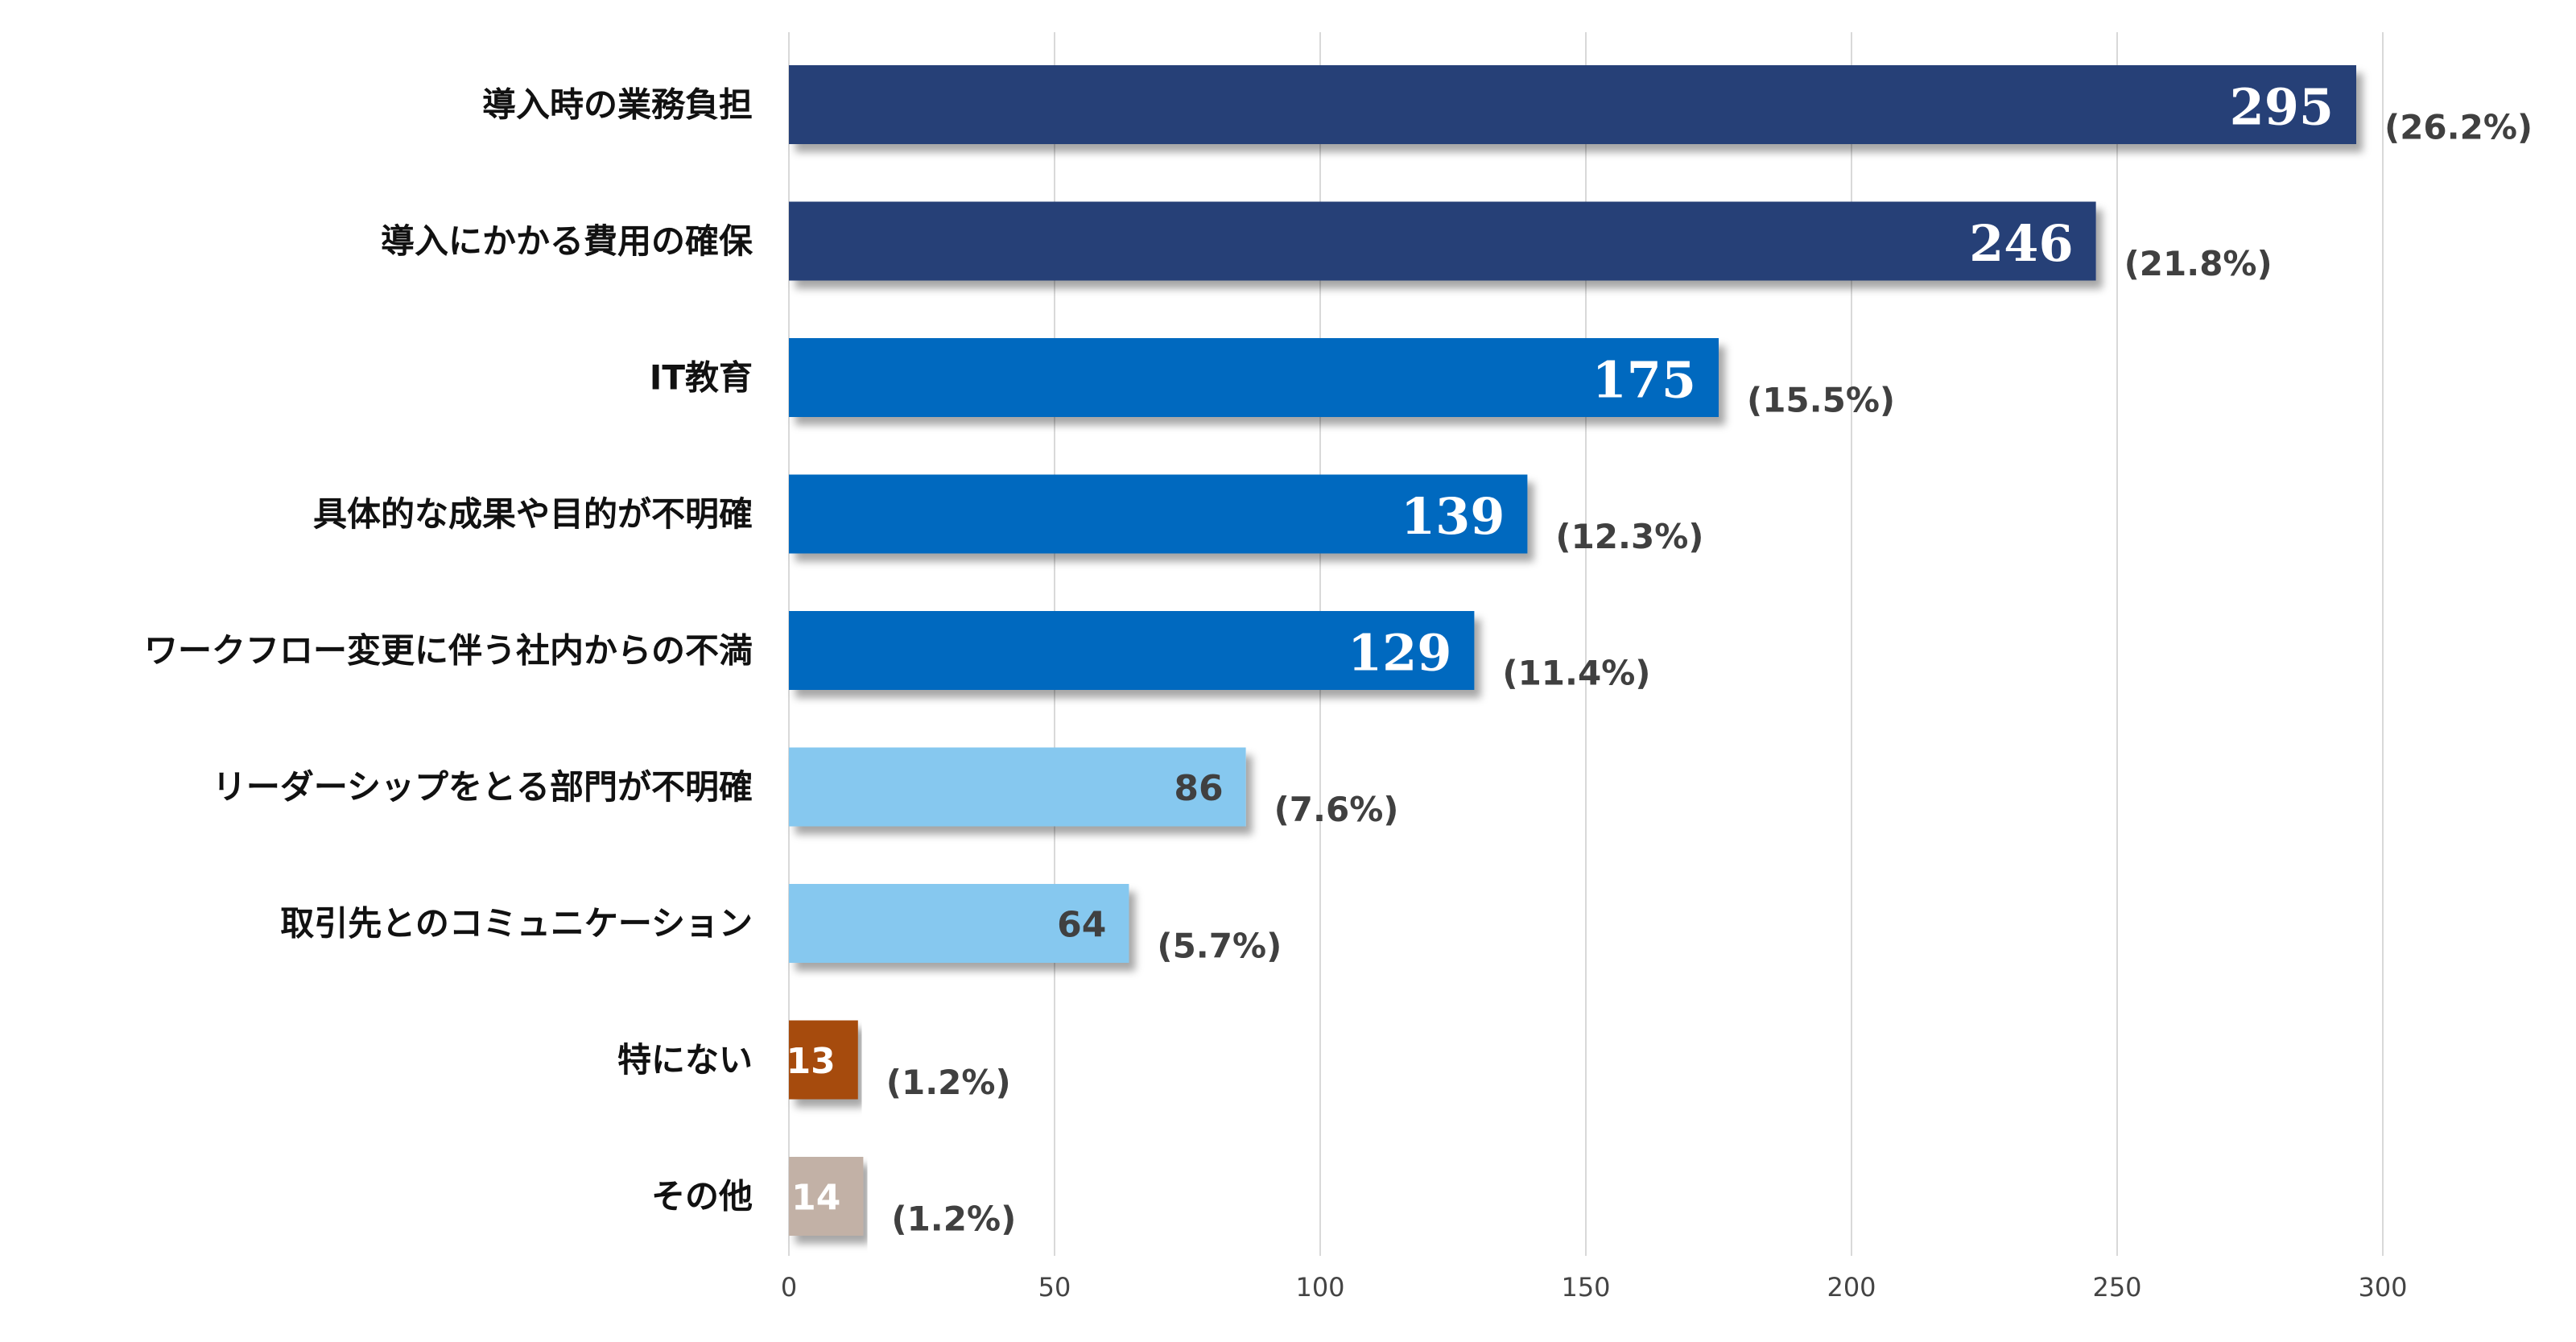  What do you see at coordinates (815, 1198) in the screenshot?
I see `value-label: 14` at bounding box center [815, 1198].